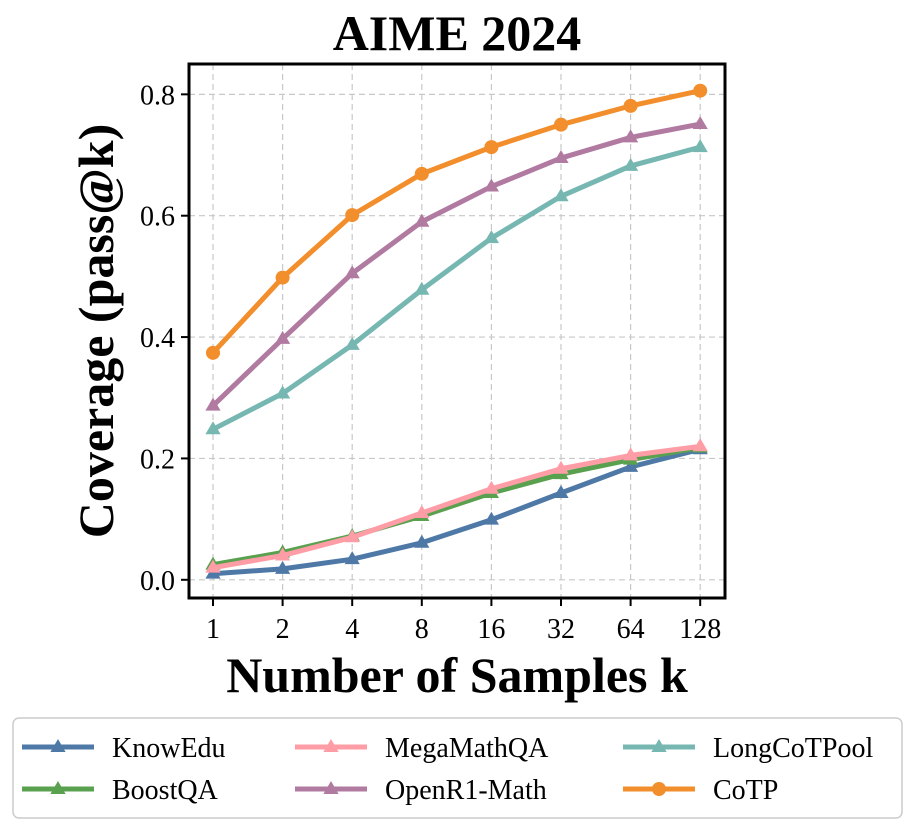  I want to click on series-line-knowedu, so click(456, 511).